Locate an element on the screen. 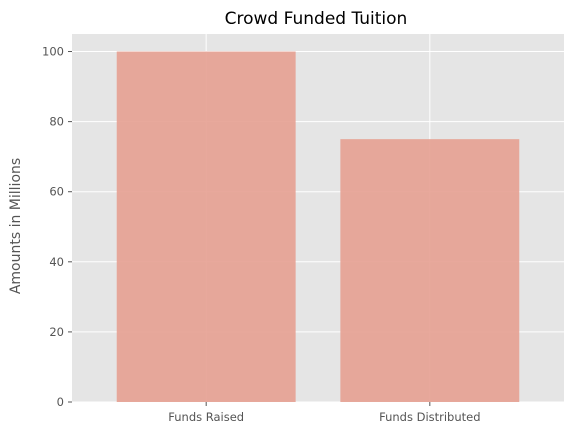 Image resolution: width=576 pixels, height=436 pixels. chart-title: Crowd Funded Tuition is located at coordinates (316, 19).